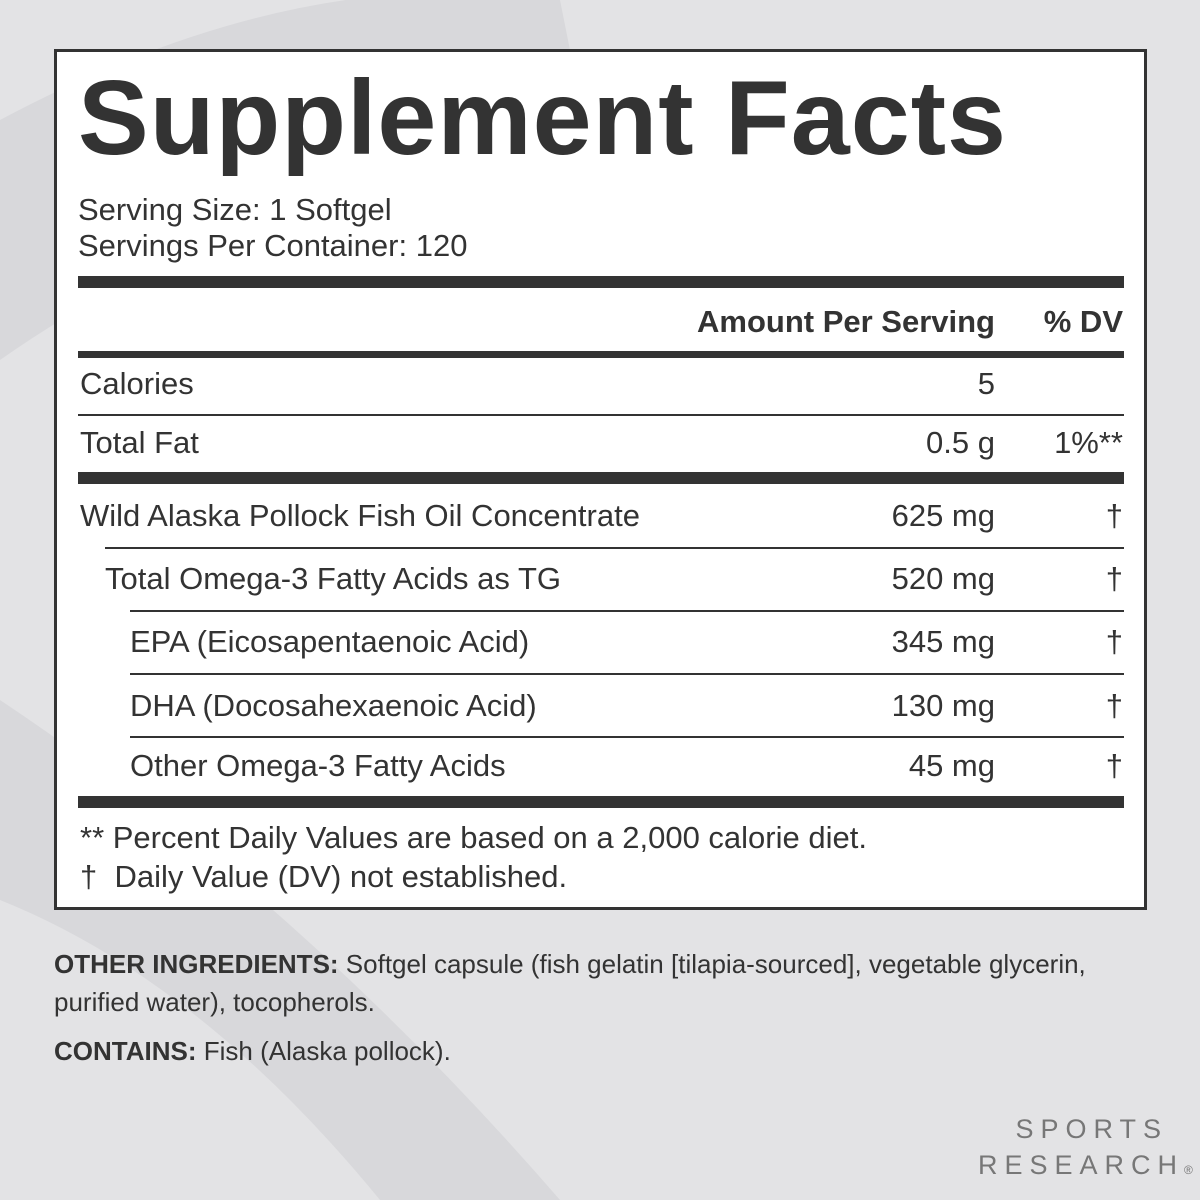  Describe the element at coordinates (196, 964) in the screenshot. I see `label: OTHER INGREDIENTS:` at that location.